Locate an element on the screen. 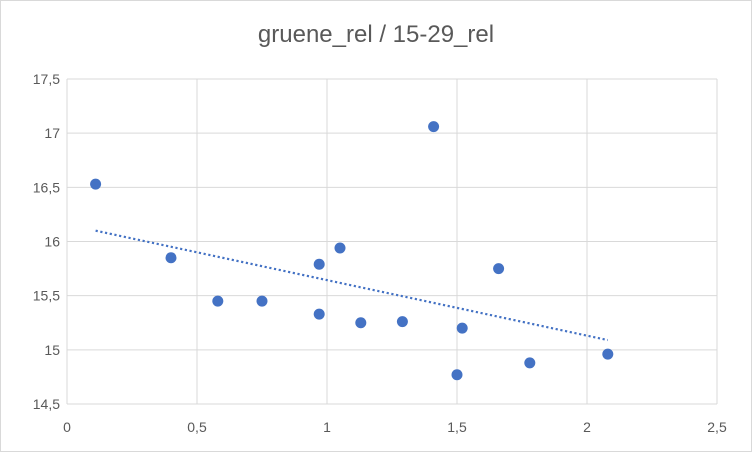  y-tick-label: 16,5 is located at coordinates (46, 187).